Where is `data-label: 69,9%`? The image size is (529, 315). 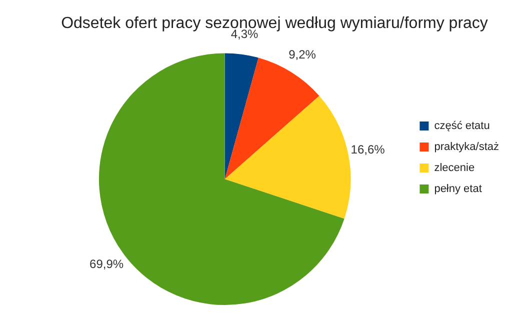 data-label: 69,9% is located at coordinates (107, 263).